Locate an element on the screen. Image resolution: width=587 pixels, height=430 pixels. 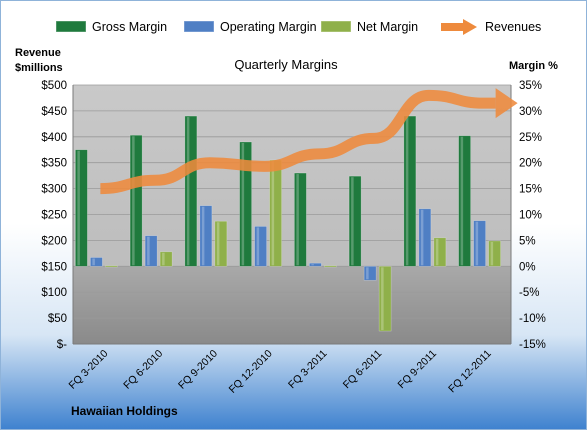
left-tick-label: $500 is located at coordinates (54, 86).